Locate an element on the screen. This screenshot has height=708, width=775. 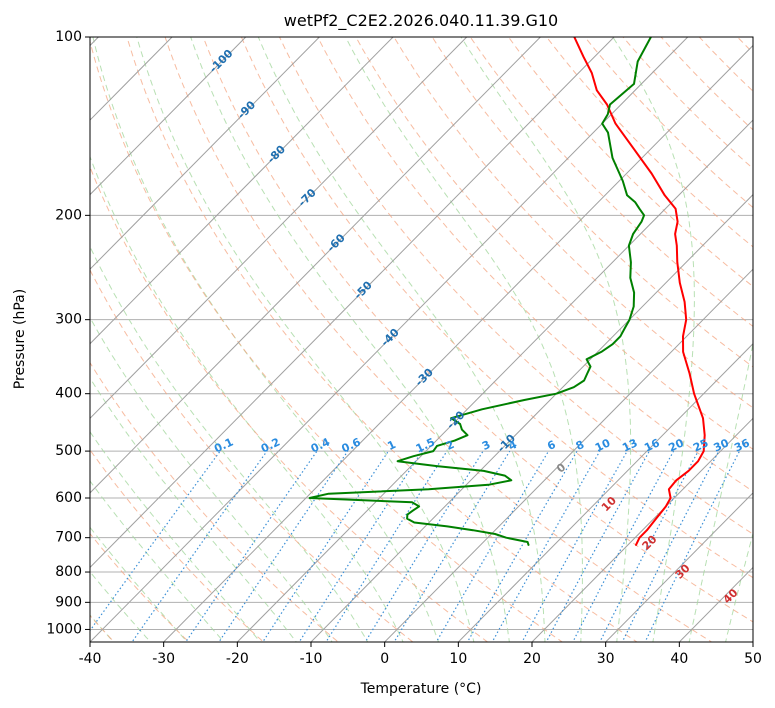
x-tick-label: 40 is located at coordinates (679, 659).